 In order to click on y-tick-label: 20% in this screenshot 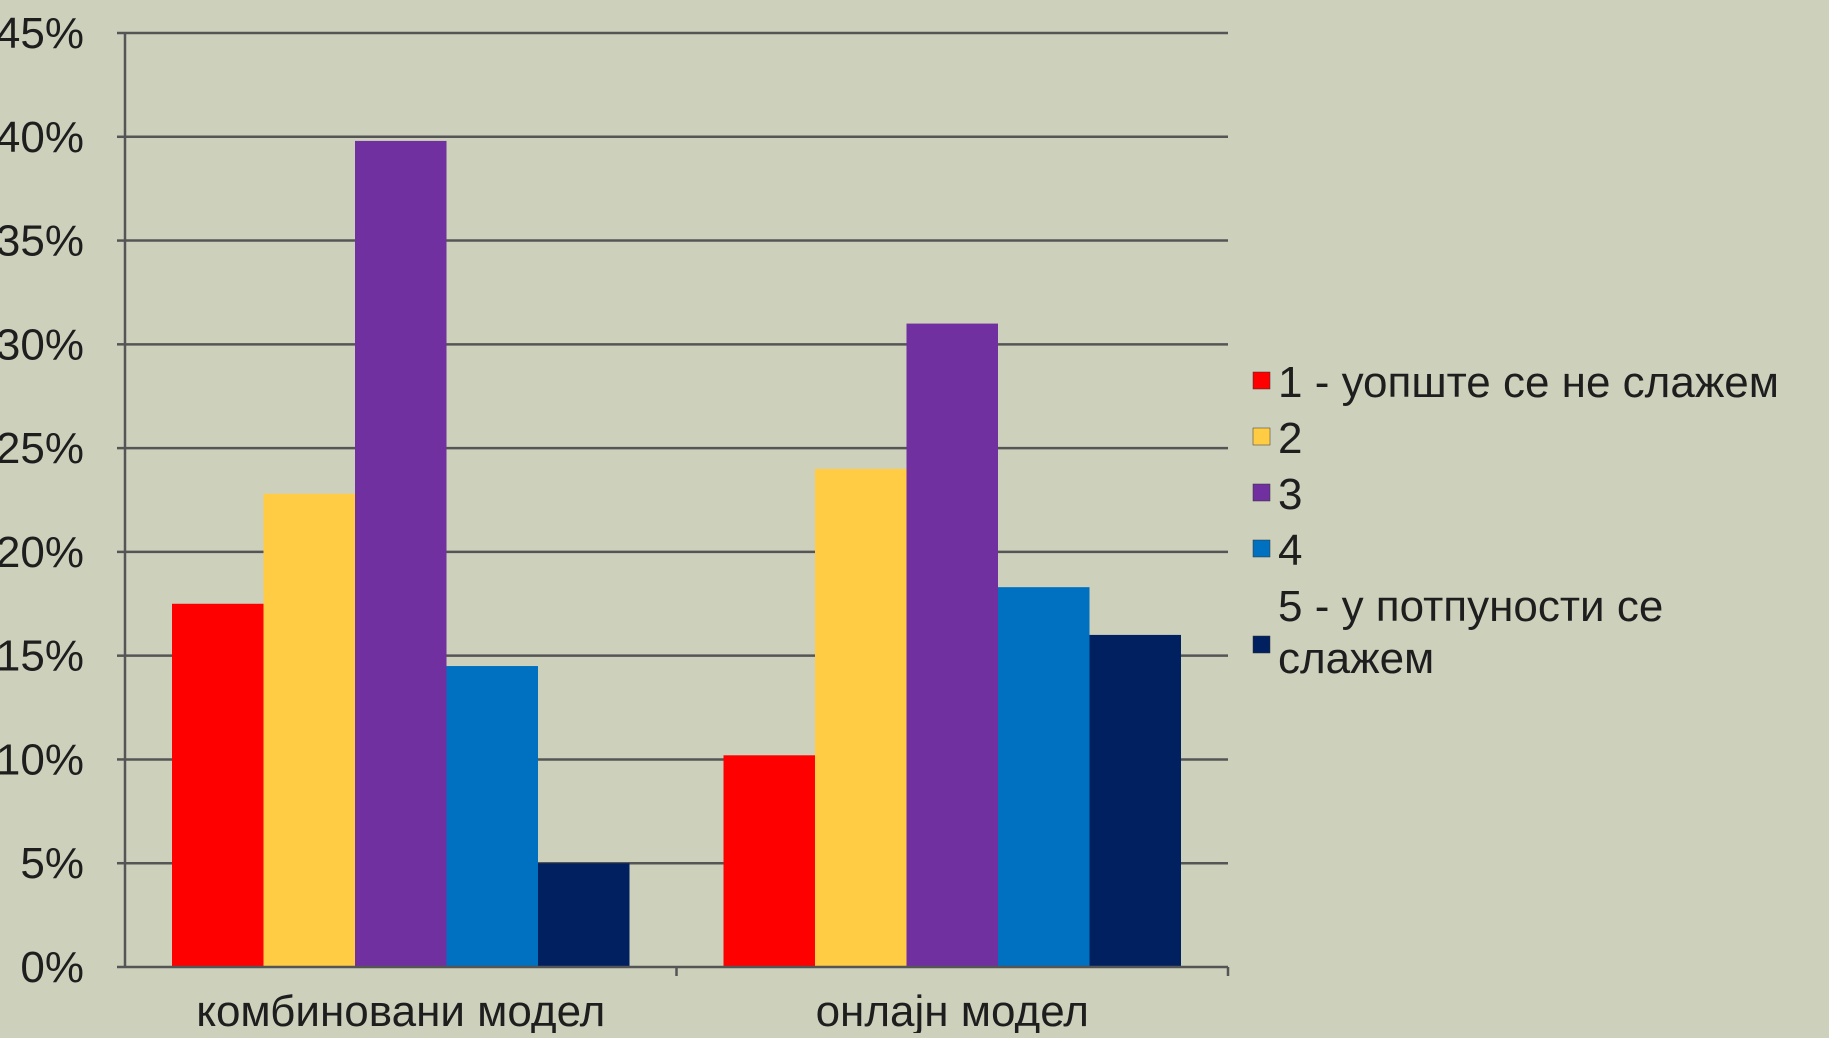, I will do `click(42, 552)`.